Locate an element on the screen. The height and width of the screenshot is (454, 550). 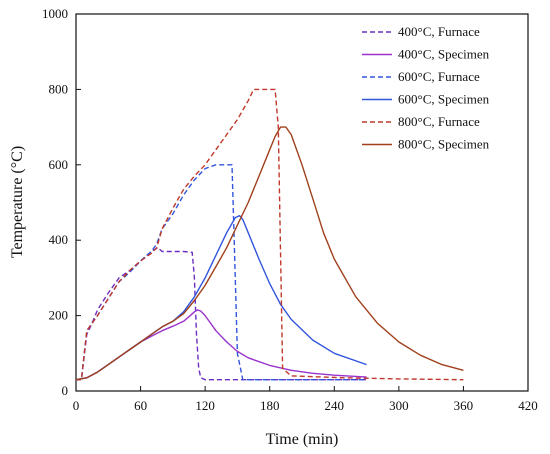
x-tick-label: 0 is located at coordinates (76, 405).